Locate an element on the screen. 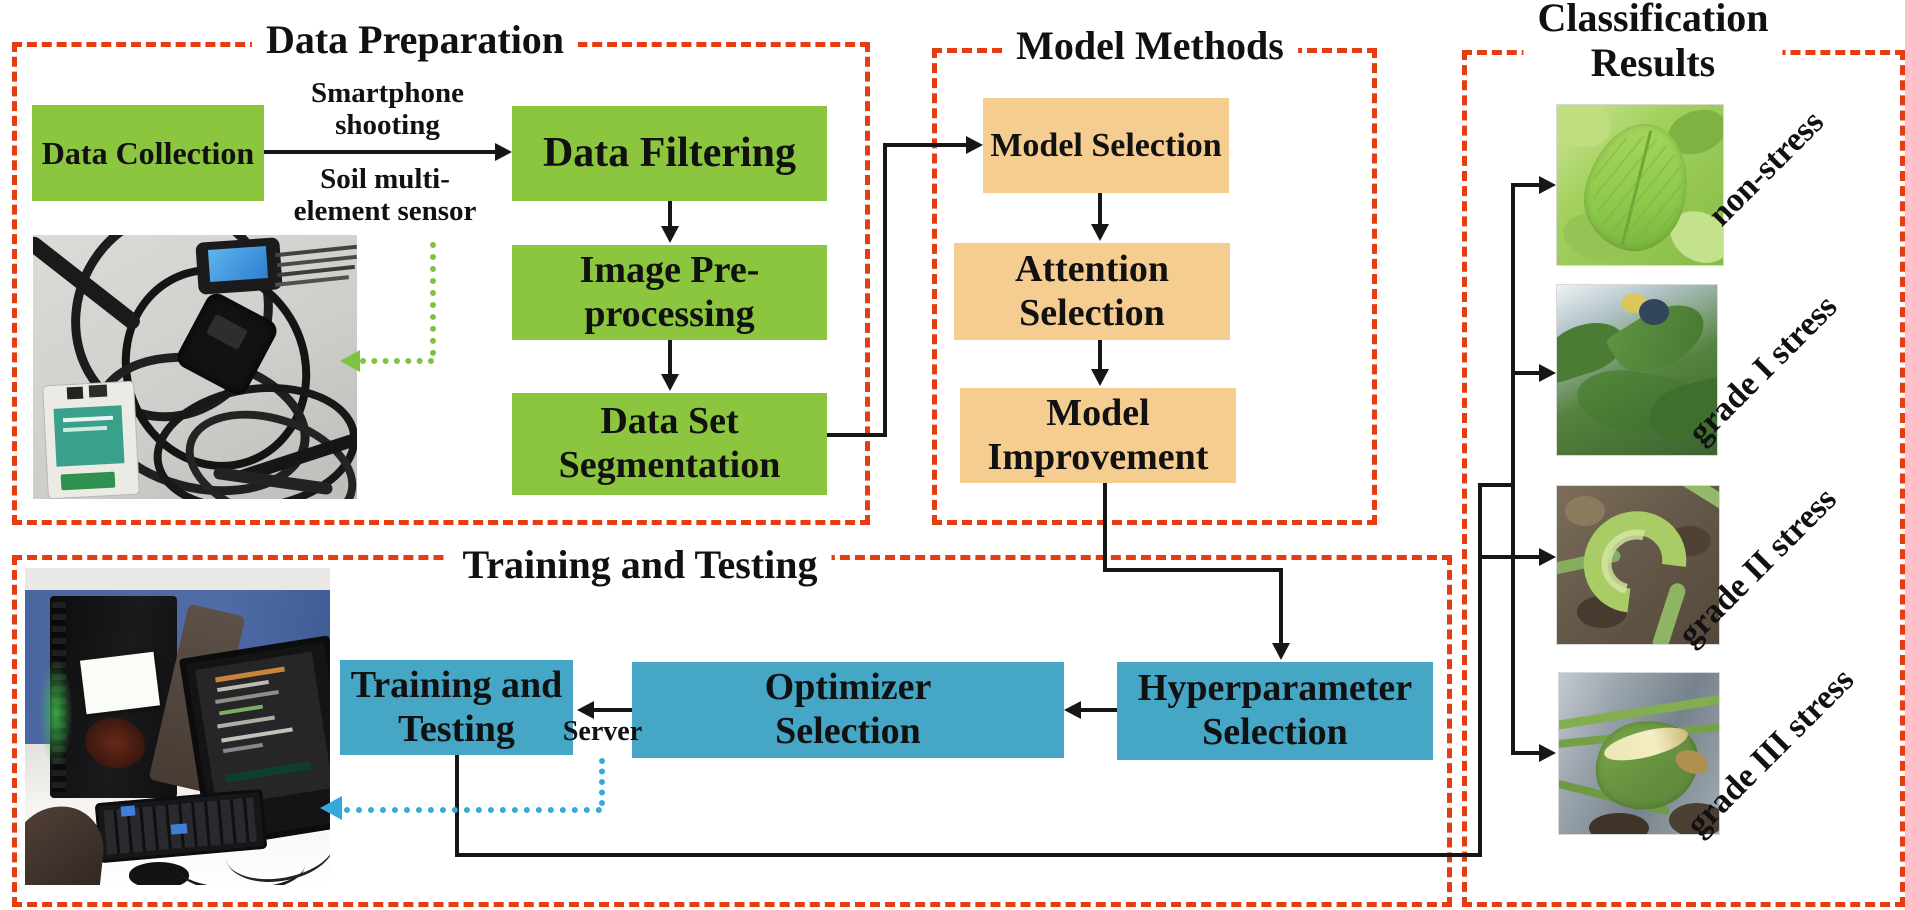 The width and height of the screenshot is (1905, 910). section-title-model-methods: Model Methods is located at coordinates (1150, 46).